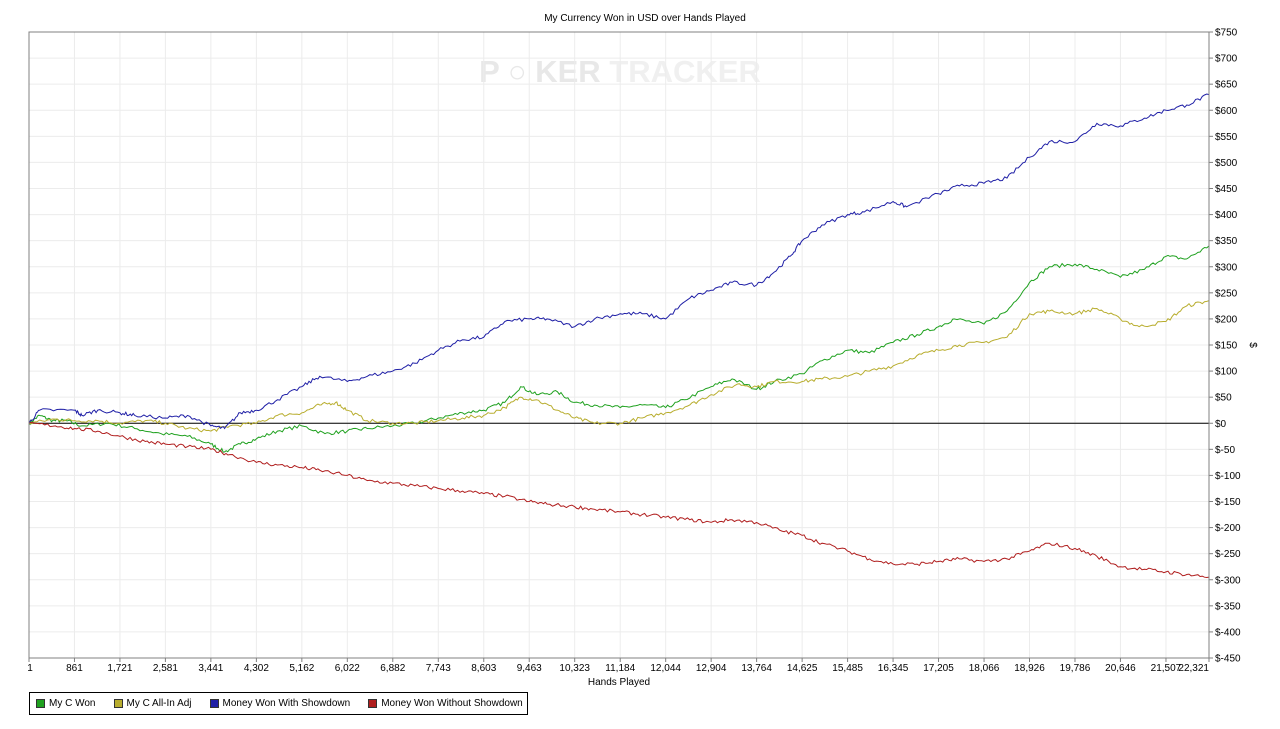 The width and height of the screenshot is (1280, 729). I want to click on y-tick-label: $100, so click(1226, 372).